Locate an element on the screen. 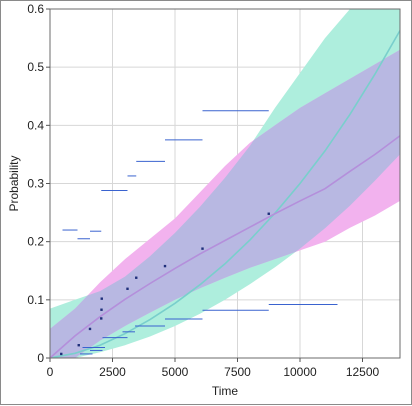 The width and height of the screenshot is (412, 406). x-tick-label: 10000 is located at coordinates (300, 372).